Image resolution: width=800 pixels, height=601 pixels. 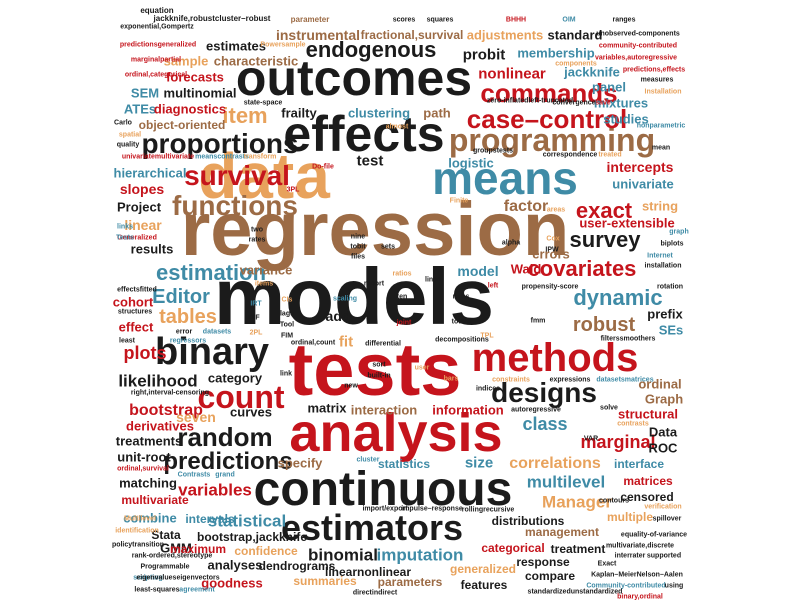 What do you see at coordinates (256, 333) in the screenshot?
I see `word-2pl: 2PL` at bounding box center [256, 333].